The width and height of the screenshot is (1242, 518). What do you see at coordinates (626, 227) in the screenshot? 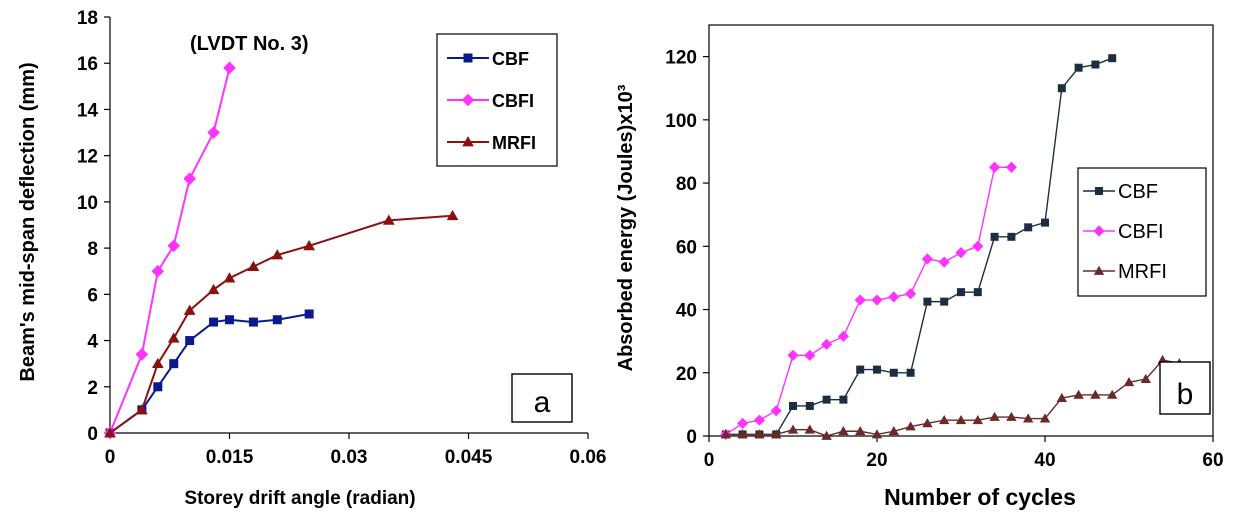
I see `y-axis-label: Absorbed energy (Joules)x10³` at bounding box center [626, 227].